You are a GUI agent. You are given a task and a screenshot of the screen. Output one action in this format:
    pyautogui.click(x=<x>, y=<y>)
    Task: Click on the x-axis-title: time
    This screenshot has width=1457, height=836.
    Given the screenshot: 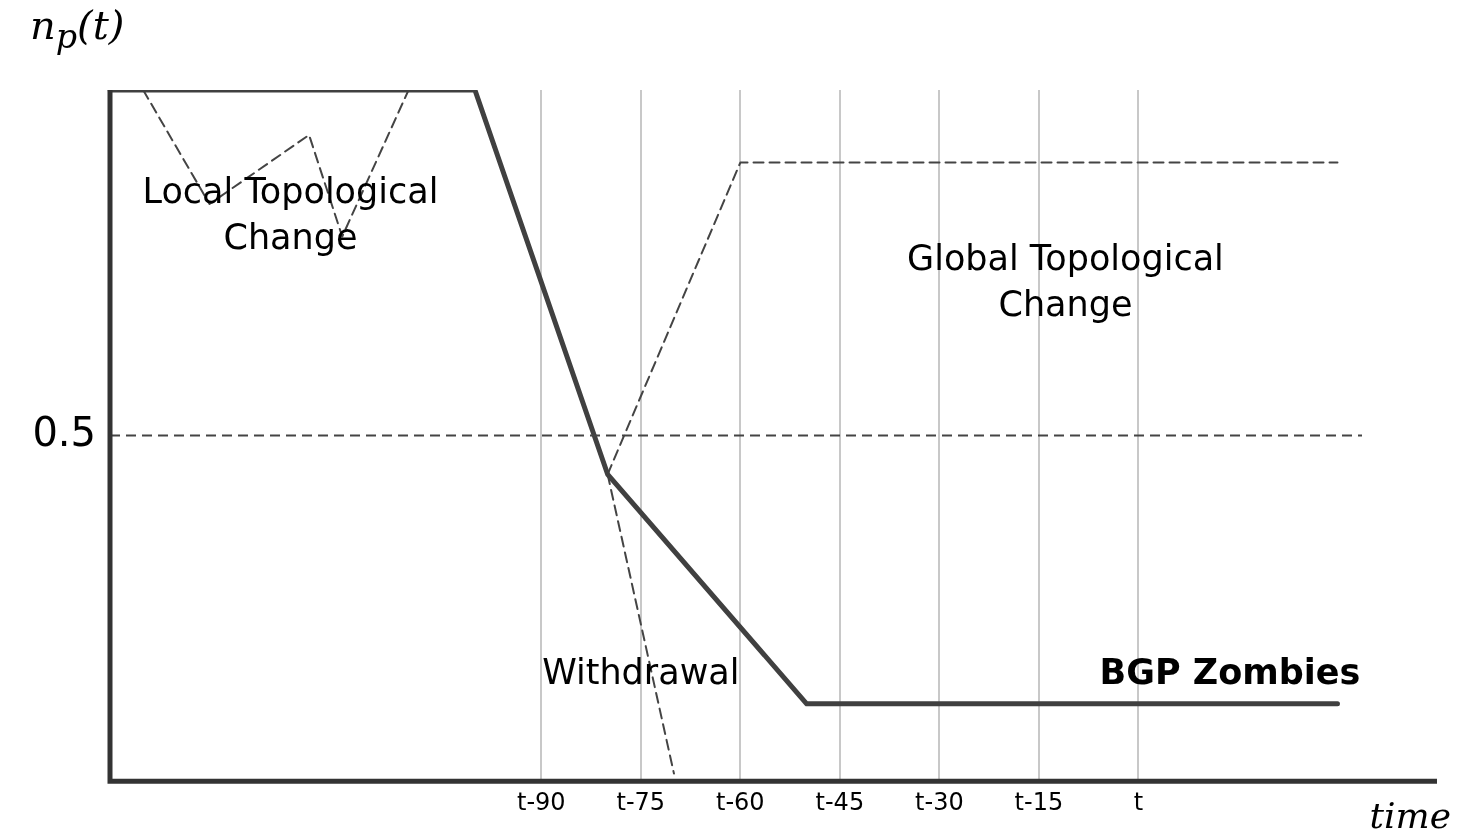 What is the action you would take?
    pyautogui.click(x=1410, y=815)
    